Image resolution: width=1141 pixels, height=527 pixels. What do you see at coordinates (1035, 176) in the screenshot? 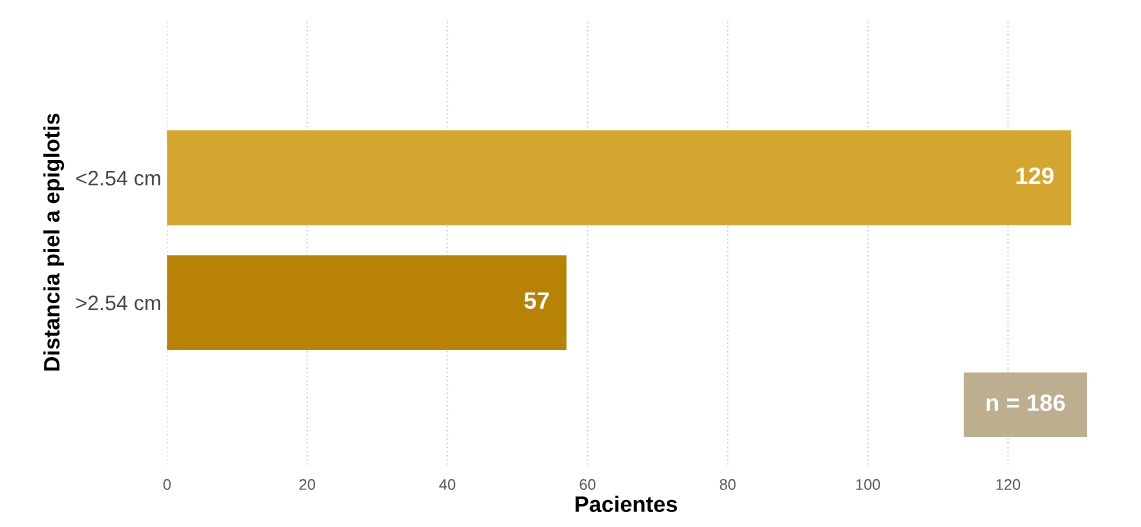
I see `data-label: 129` at bounding box center [1035, 176].